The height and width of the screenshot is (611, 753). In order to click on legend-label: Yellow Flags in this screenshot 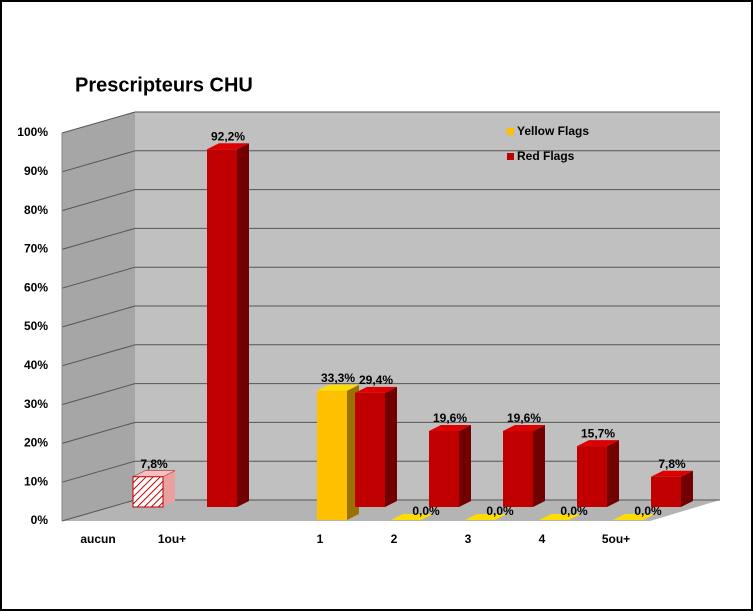, I will do `click(553, 131)`.